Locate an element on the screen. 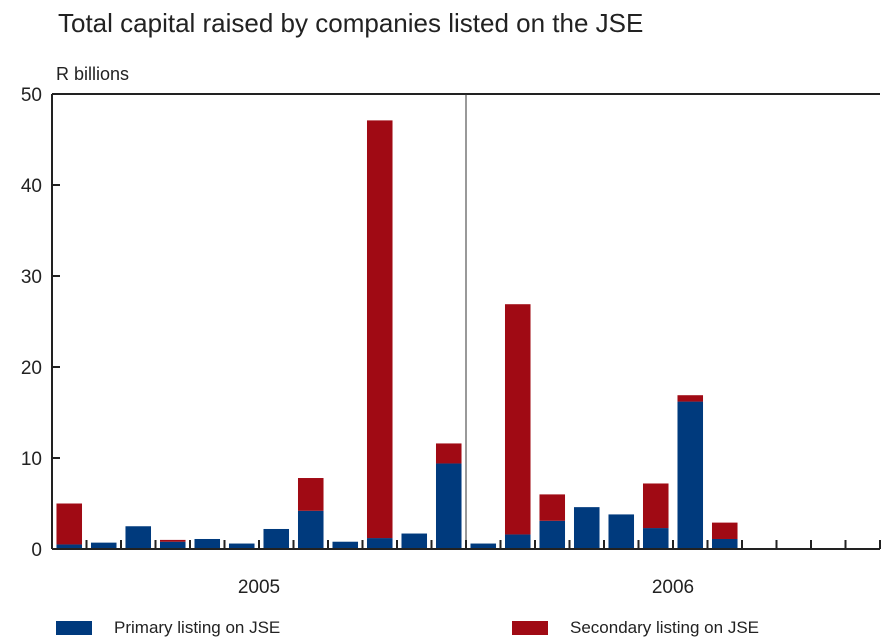 The image size is (882, 641). legend-item-secondary: Secondary listing on JSE is located at coordinates (635, 628).